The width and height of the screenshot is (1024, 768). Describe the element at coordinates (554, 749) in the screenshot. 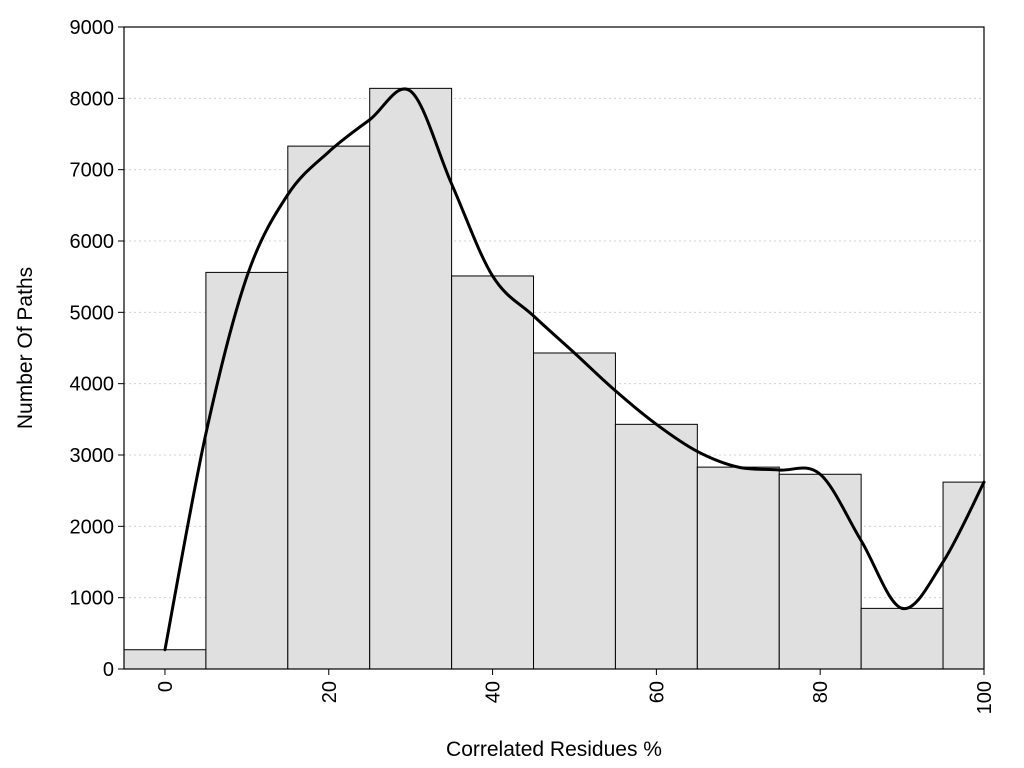

I see `x-axis-title: Correlated Residues %` at that location.